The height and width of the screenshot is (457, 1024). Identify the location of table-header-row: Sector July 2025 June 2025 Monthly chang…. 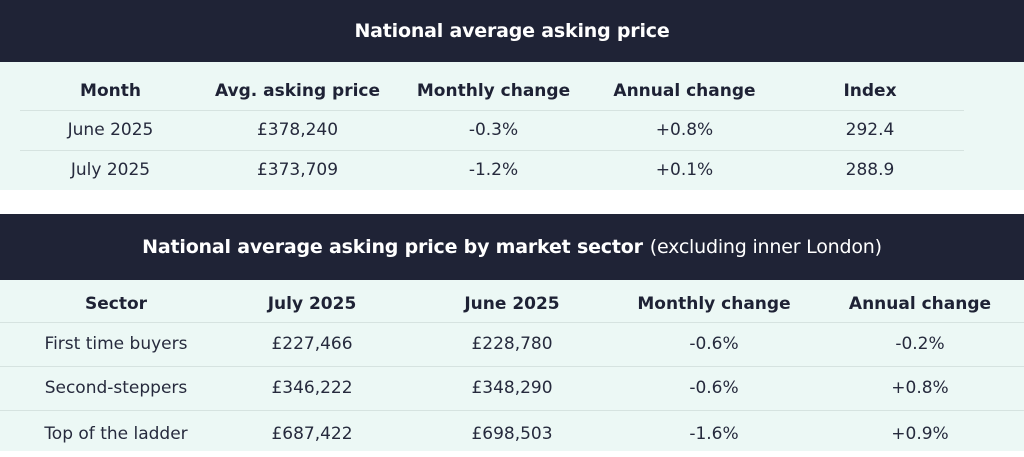
(512, 304).